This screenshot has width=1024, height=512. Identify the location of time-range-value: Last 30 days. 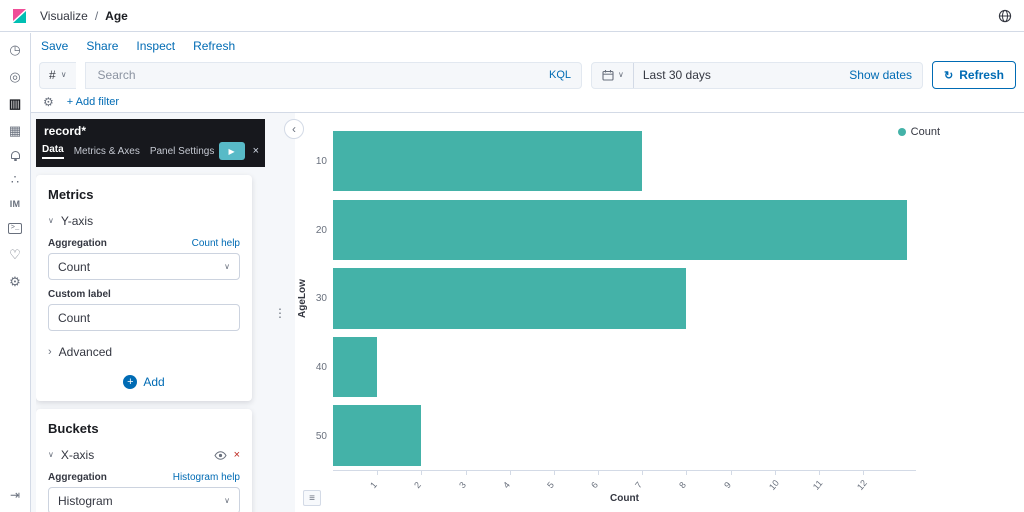
(676, 75).